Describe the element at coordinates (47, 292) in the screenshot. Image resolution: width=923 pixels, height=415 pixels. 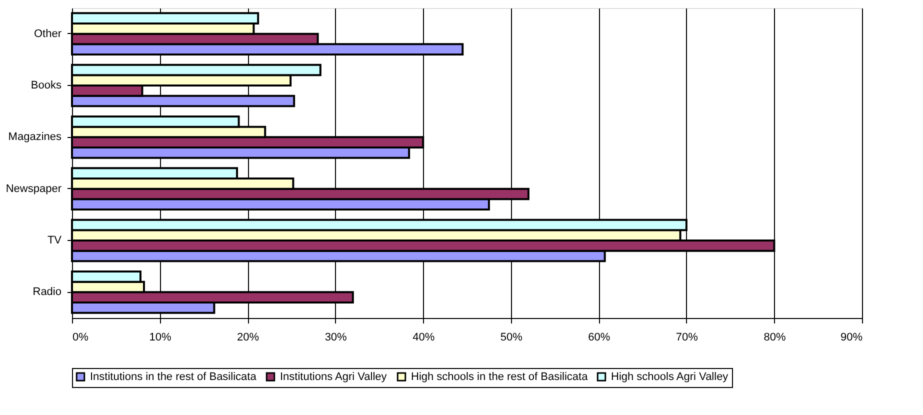
I see `y-tick-label: Radio` at that location.